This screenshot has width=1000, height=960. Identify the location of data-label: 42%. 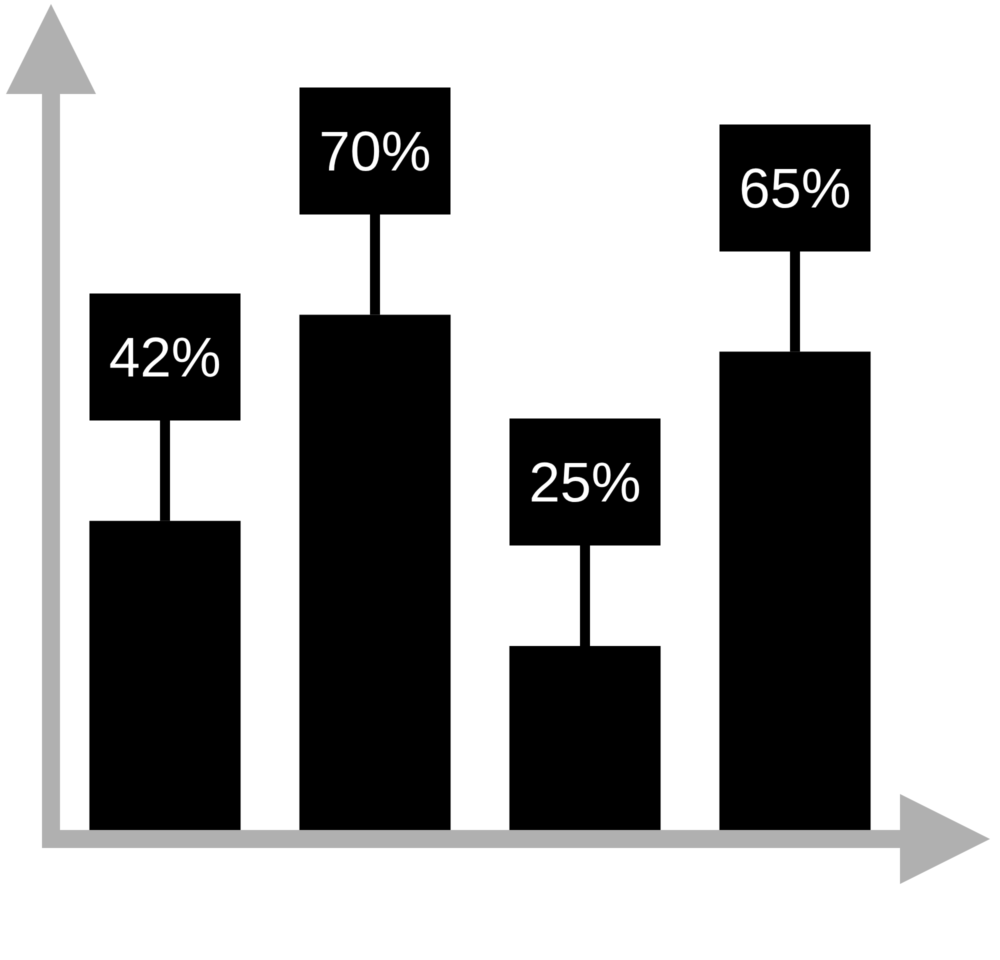
(165, 357).